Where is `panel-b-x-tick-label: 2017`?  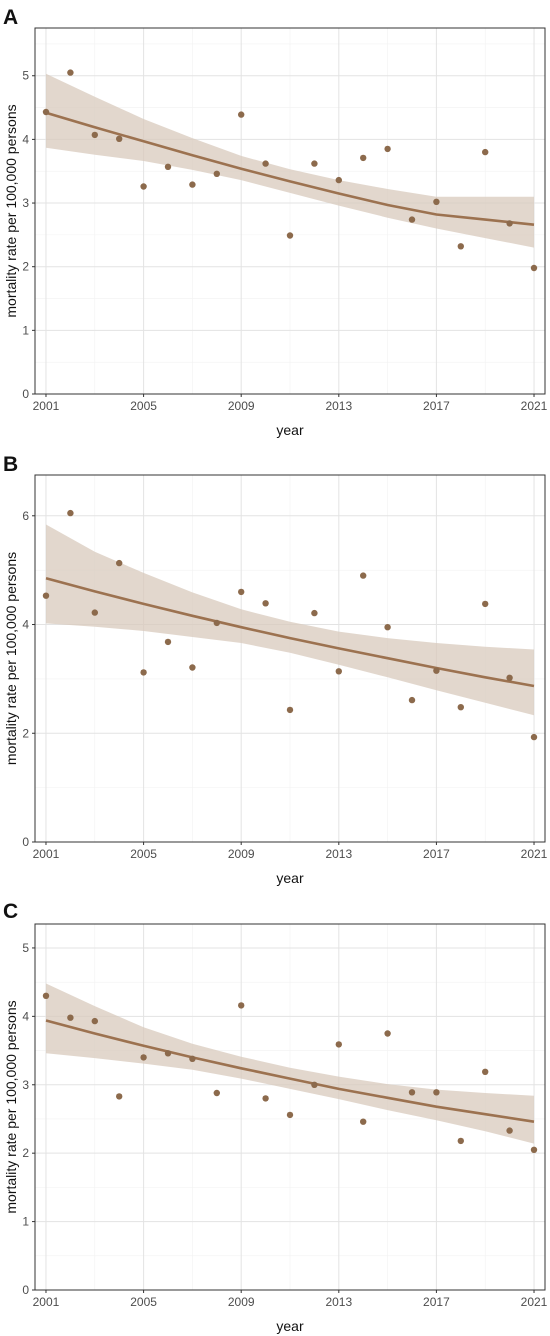
panel-b-x-tick-label: 2017 is located at coordinates (436, 854).